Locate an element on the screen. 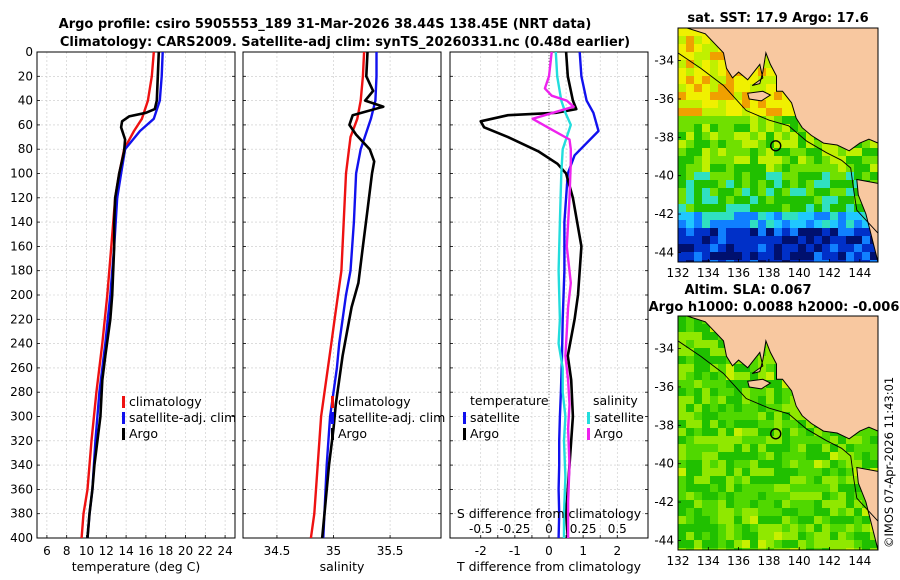 This screenshot has height=580, width=900. island is located at coordinates (759, 96).